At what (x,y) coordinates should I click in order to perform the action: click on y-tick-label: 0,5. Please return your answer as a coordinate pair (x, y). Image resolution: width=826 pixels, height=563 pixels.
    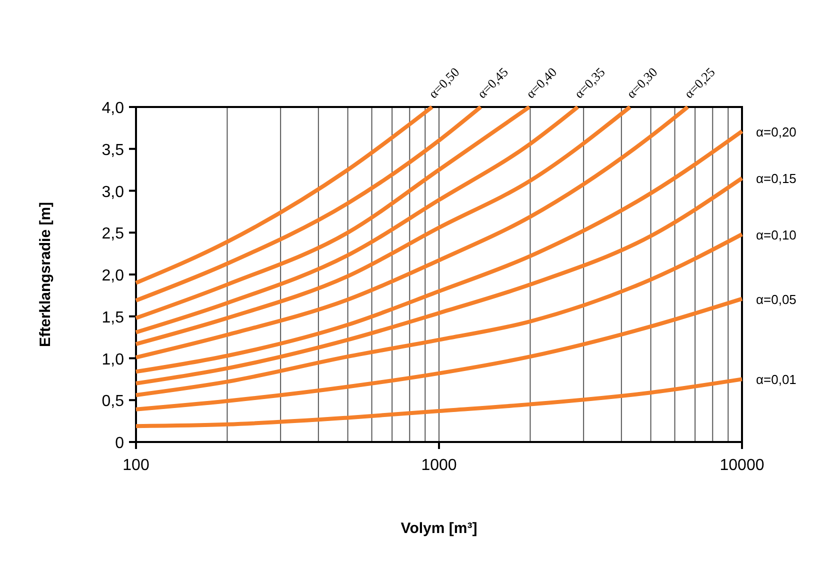
    Looking at the image, I should click on (113, 401).